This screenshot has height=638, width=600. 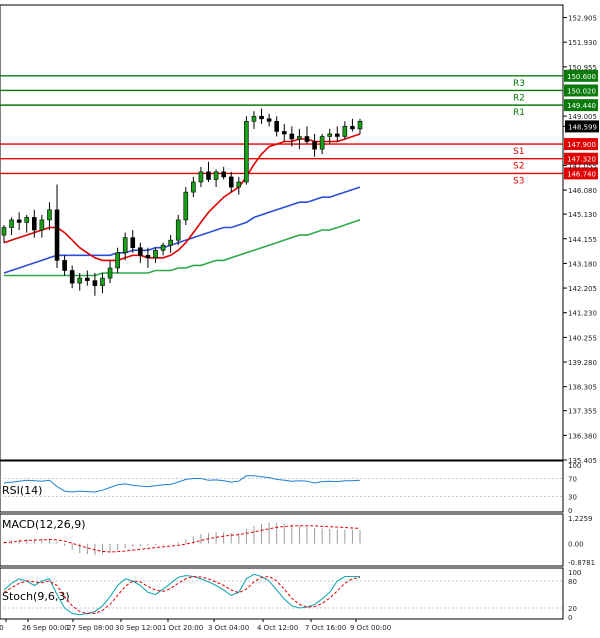 What do you see at coordinates (182, 484) in the screenshot?
I see `rsi-line` at bounding box center [182, 484].